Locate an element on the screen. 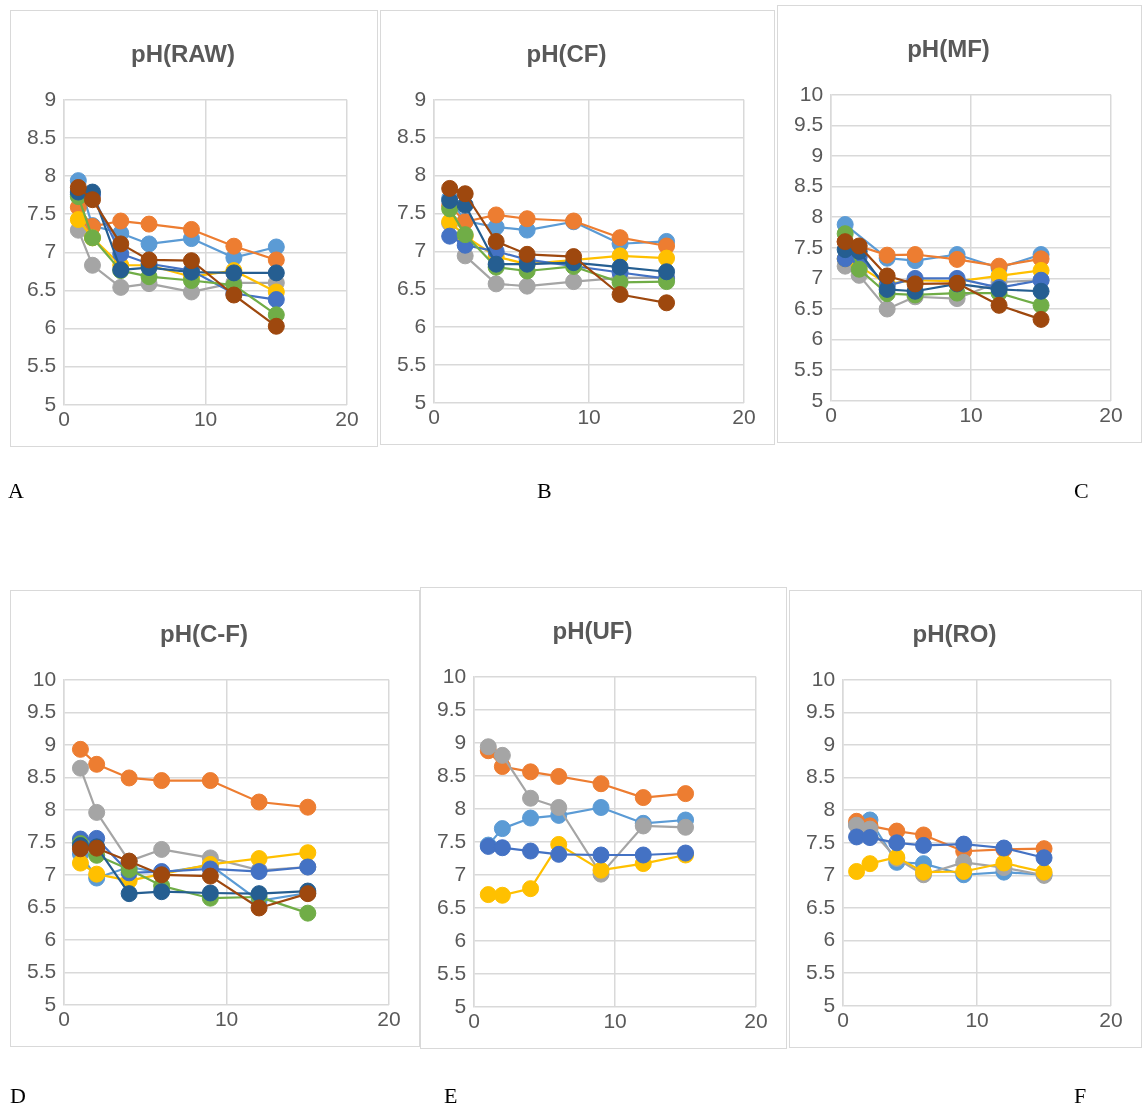 The image size is (1142, 1109). text: A is located at coordinates (16, 491).